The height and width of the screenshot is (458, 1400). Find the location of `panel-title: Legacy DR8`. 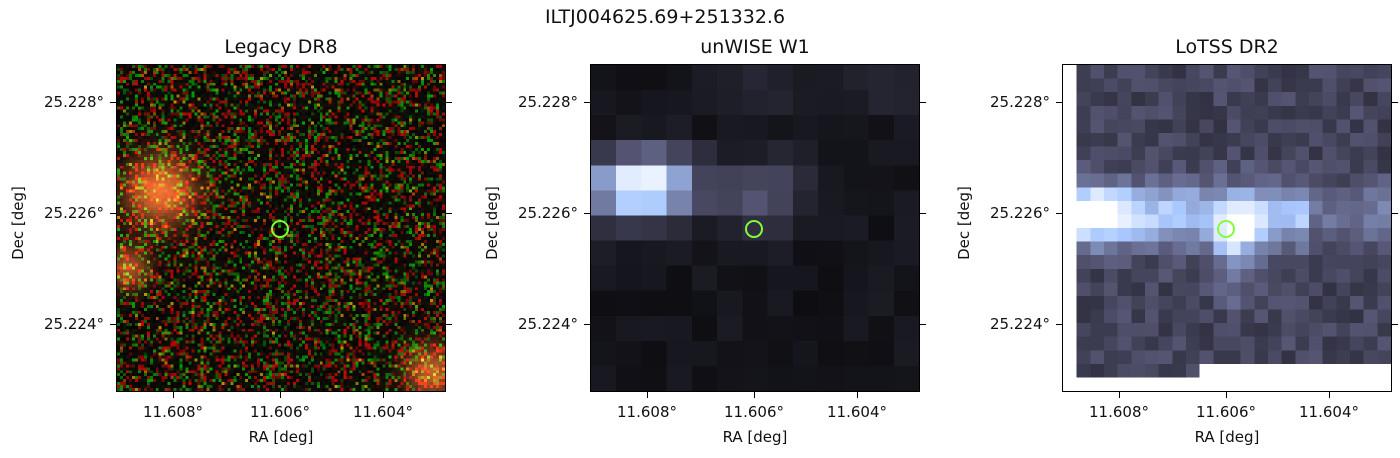

panel-title: Legacy DR8 is located at coordinates (281, 47).